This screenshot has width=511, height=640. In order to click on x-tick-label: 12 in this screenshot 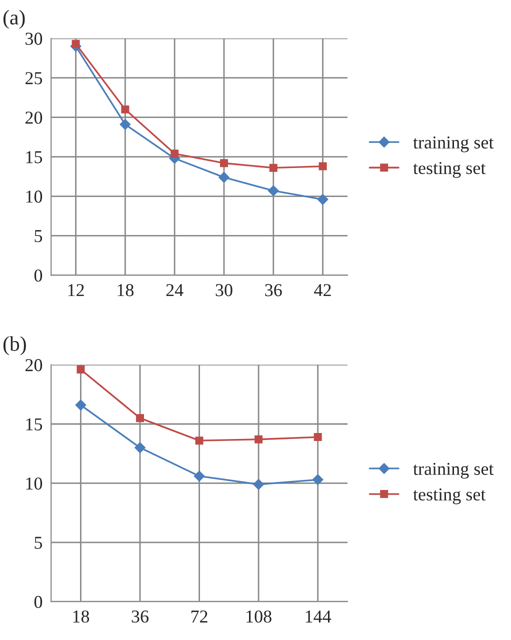, I will do `click(76, 290)`.